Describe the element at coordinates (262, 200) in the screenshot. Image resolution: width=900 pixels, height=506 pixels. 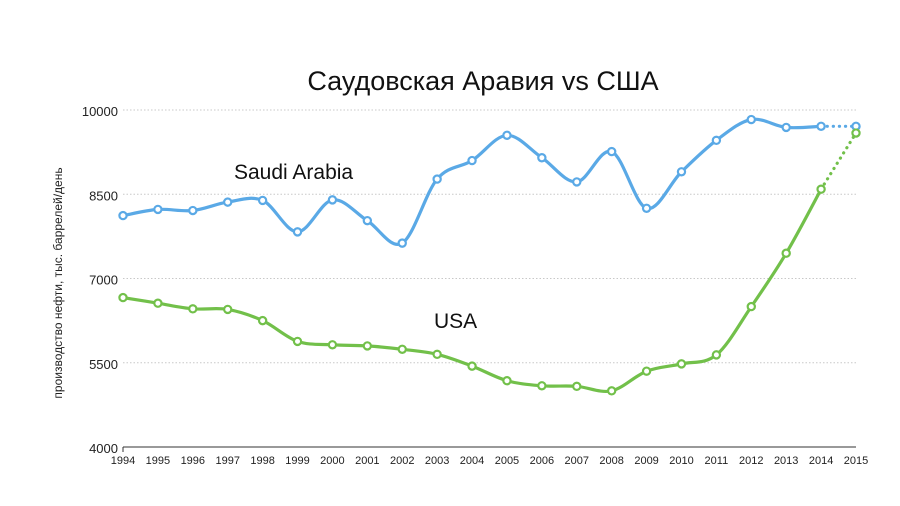
I see `point-saudi-arabia-1998` at that location.